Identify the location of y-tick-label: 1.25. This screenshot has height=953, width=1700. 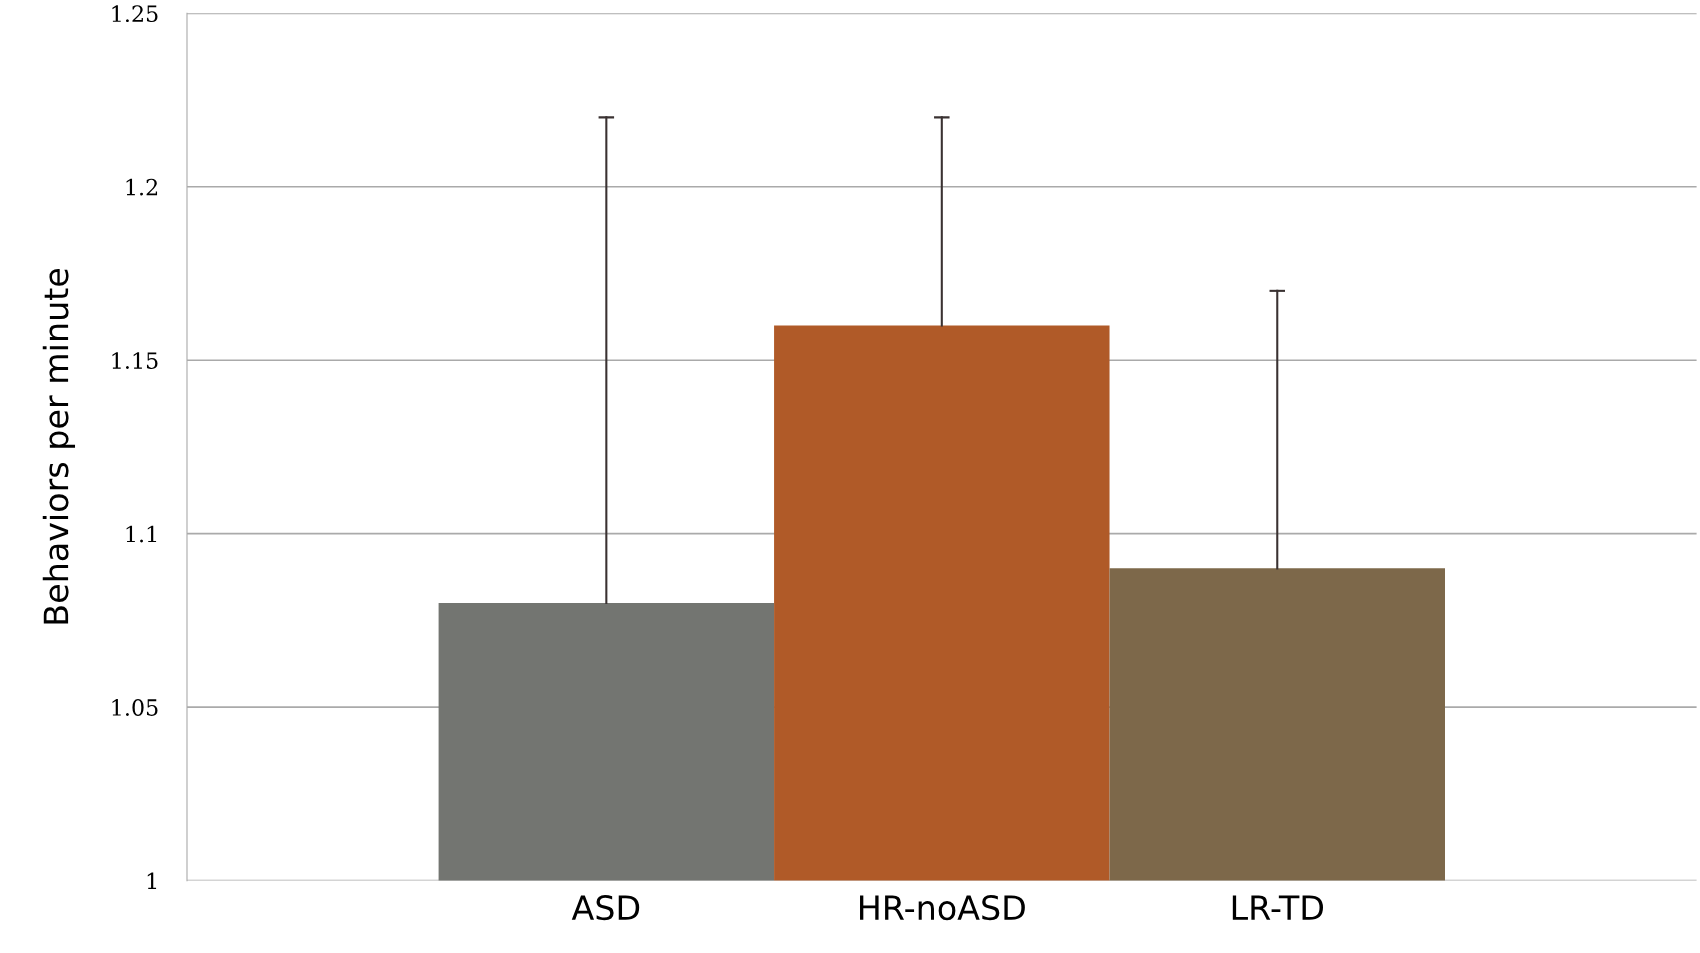
(135, 14).